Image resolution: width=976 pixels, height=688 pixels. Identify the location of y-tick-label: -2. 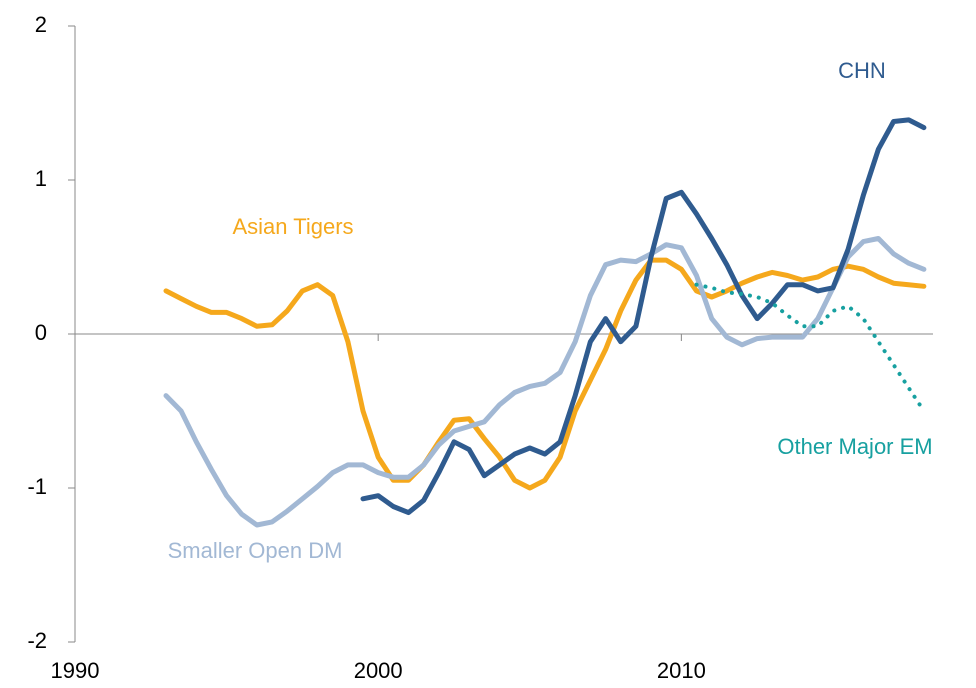
(37, 640).